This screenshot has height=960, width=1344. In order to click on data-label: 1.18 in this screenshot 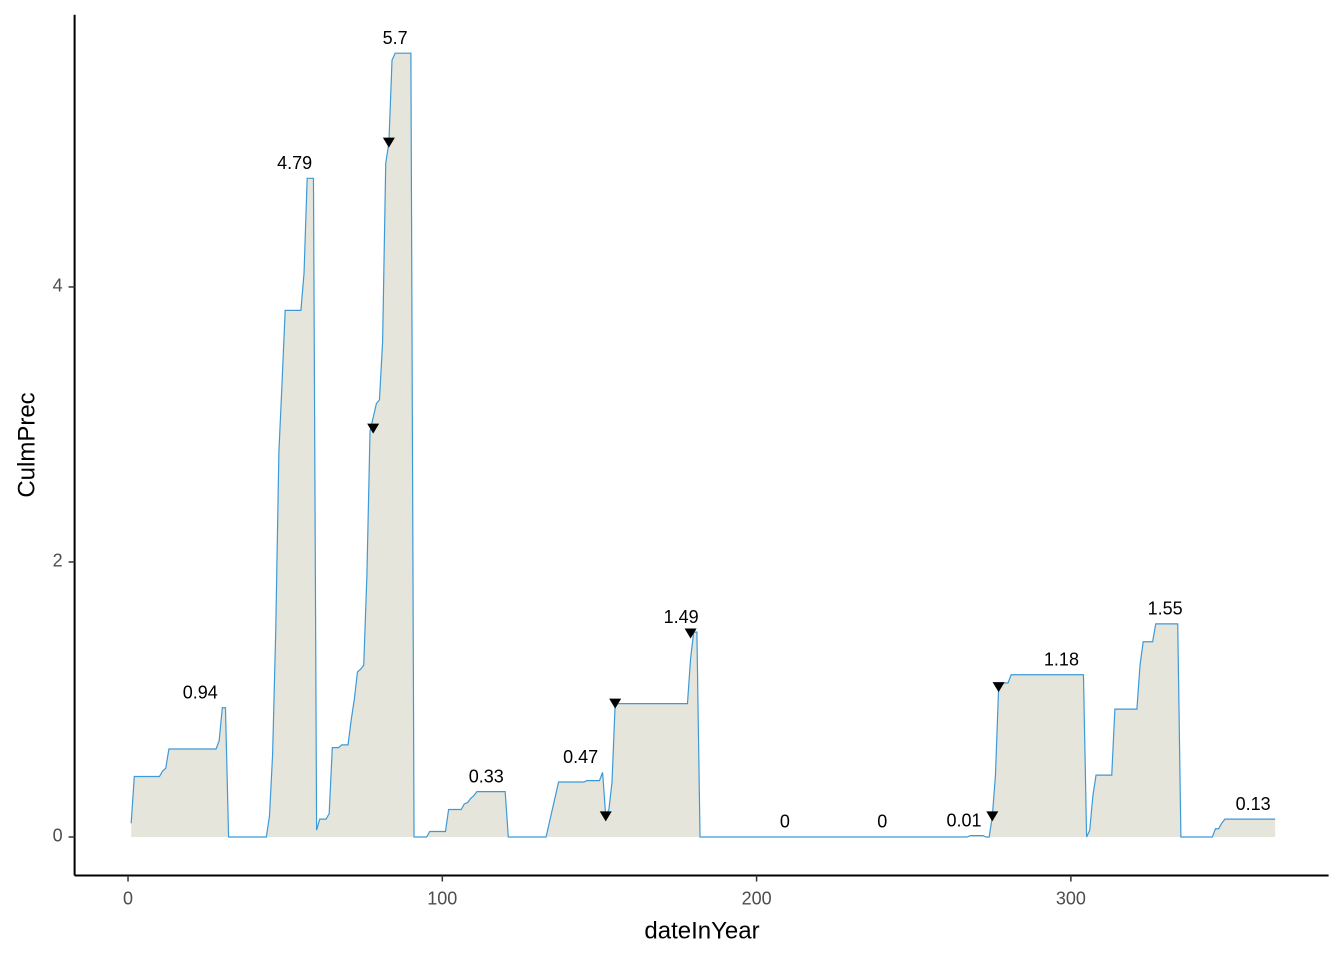, I will do `click(1061, 659)`.